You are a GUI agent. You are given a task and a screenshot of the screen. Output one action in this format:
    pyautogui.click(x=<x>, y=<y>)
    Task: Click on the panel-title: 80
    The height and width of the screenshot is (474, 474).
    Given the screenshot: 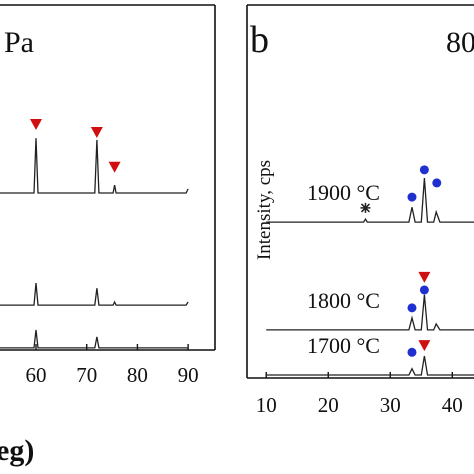 What is the action you would take?
    pyautogui.click(x=460, y=42)
    